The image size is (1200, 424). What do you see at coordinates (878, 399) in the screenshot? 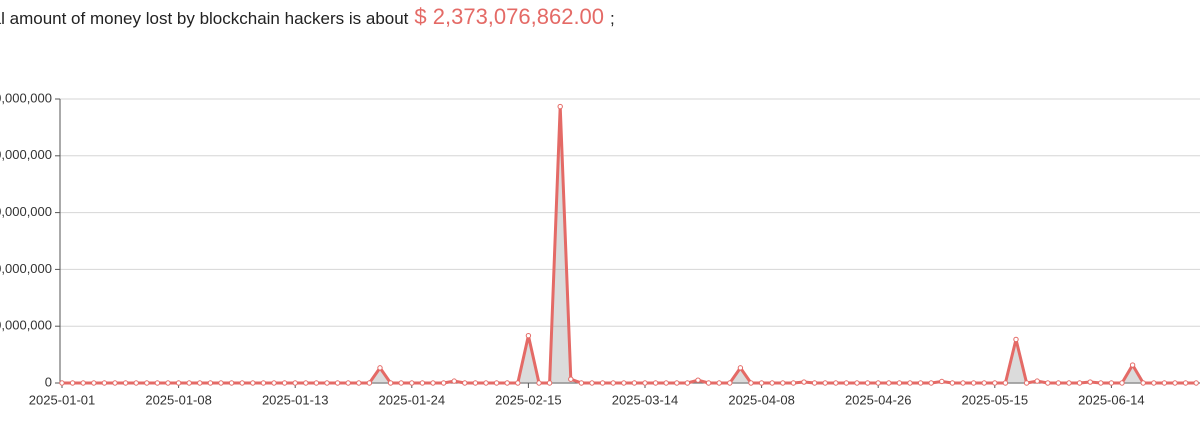
I see `x-tick-label: 2025-04-26` at bounding box center [878, 399].